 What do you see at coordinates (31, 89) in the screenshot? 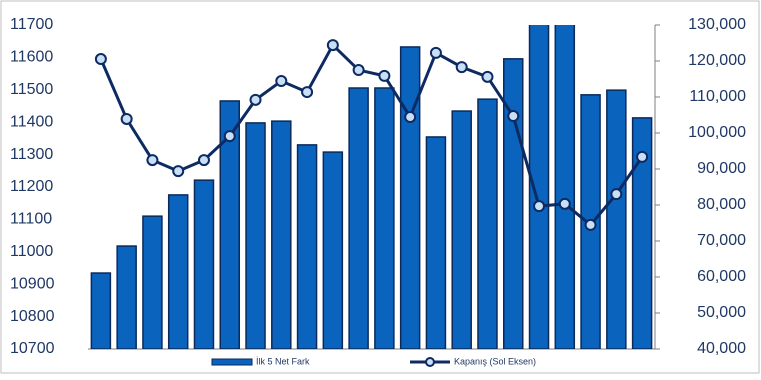
I see `y-tick-label: 11500` at bounding box center [31, 89].